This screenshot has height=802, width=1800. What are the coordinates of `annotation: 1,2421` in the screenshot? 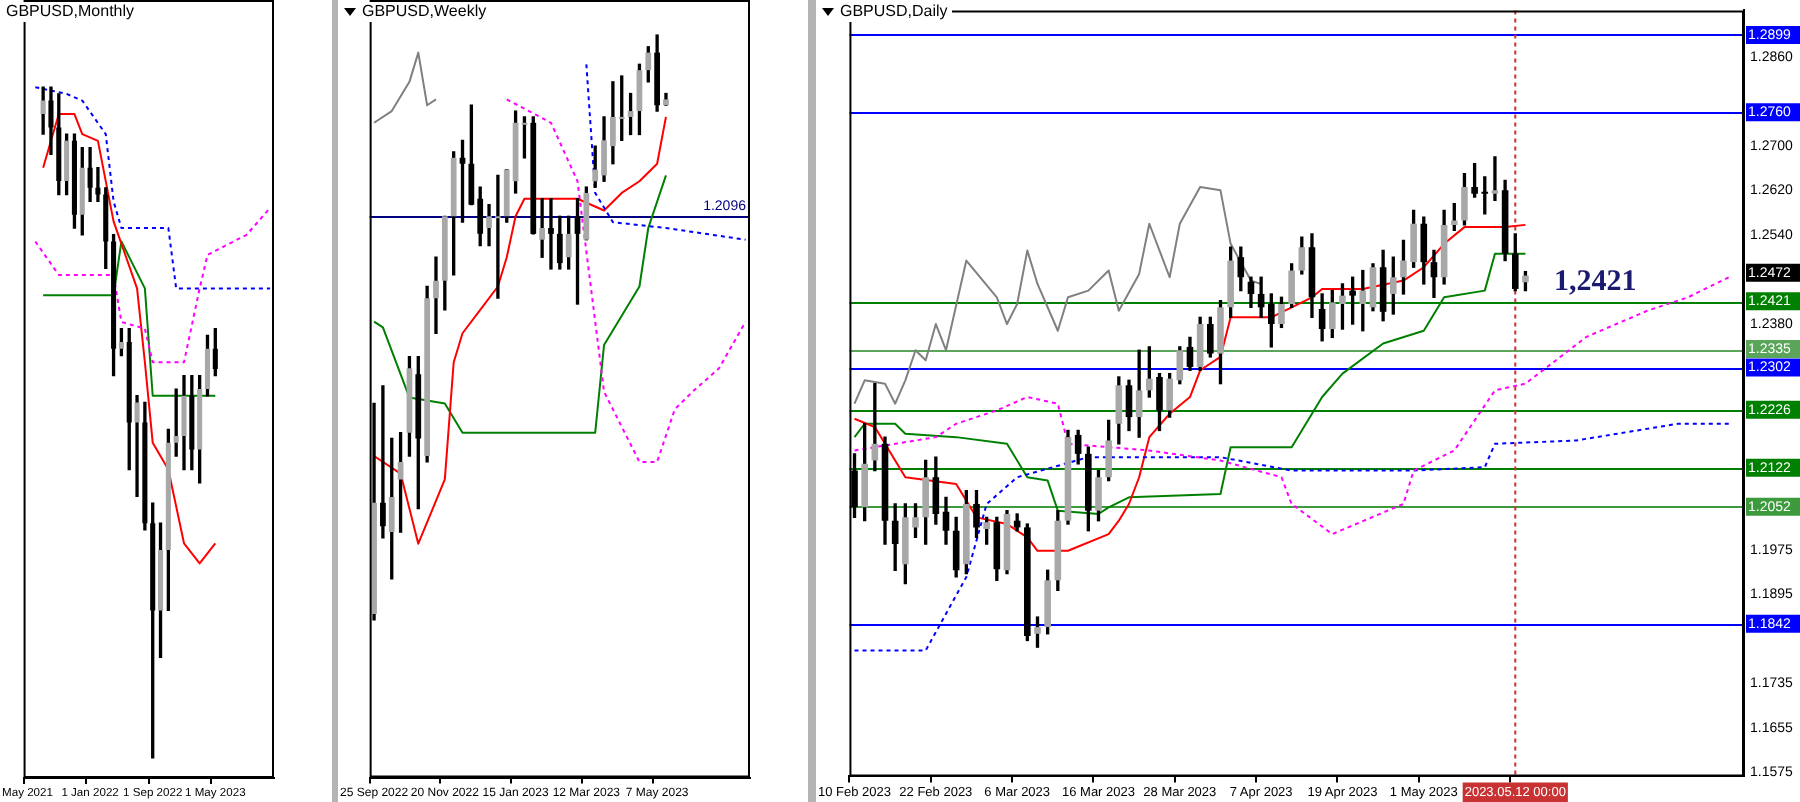 It's located at (1595, 282).